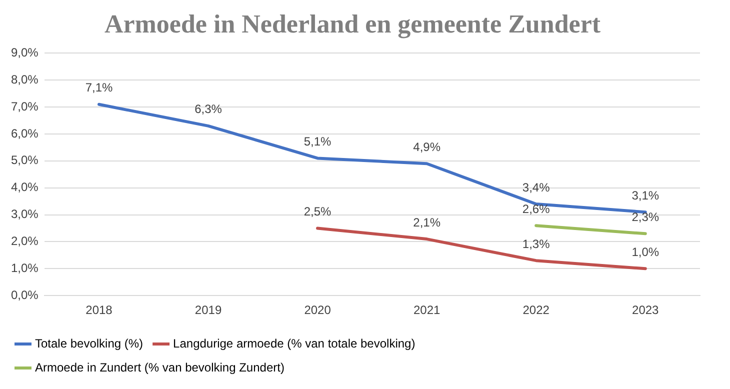 Image resolution: width=730 pixels, height=389 pixels. Describe the element at coordinates (208, 310) in the screenshot. I see `x-tick-label: 2019` at that location.